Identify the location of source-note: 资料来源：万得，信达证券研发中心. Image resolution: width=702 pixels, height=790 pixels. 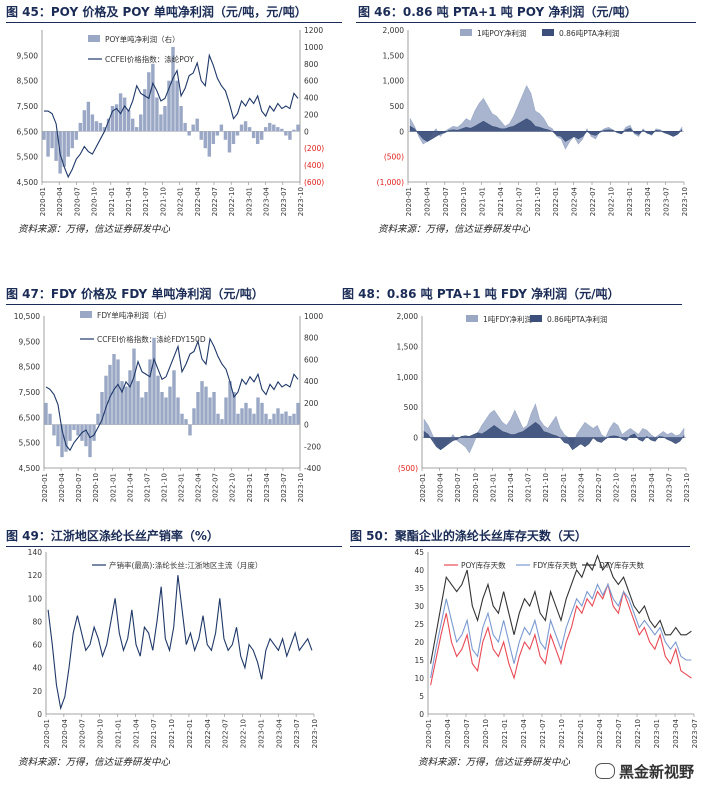
(494, 762).